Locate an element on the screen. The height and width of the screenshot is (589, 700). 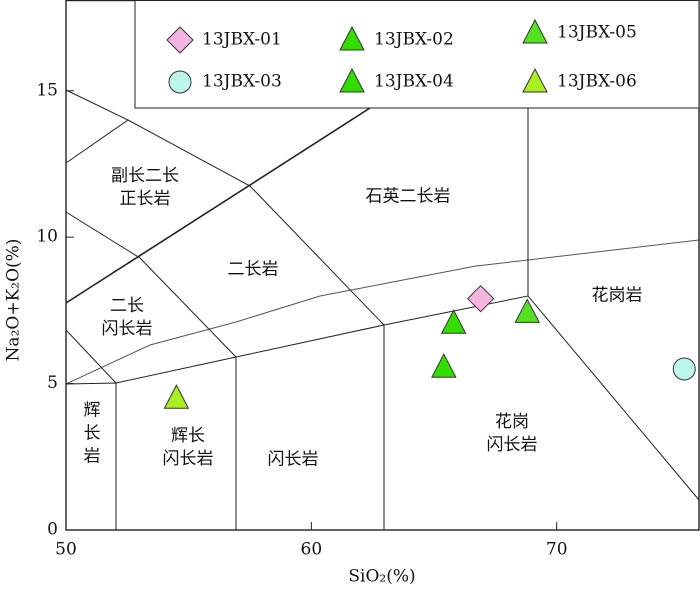
field-label: 二长岩 is located at coordinates (253, 270).